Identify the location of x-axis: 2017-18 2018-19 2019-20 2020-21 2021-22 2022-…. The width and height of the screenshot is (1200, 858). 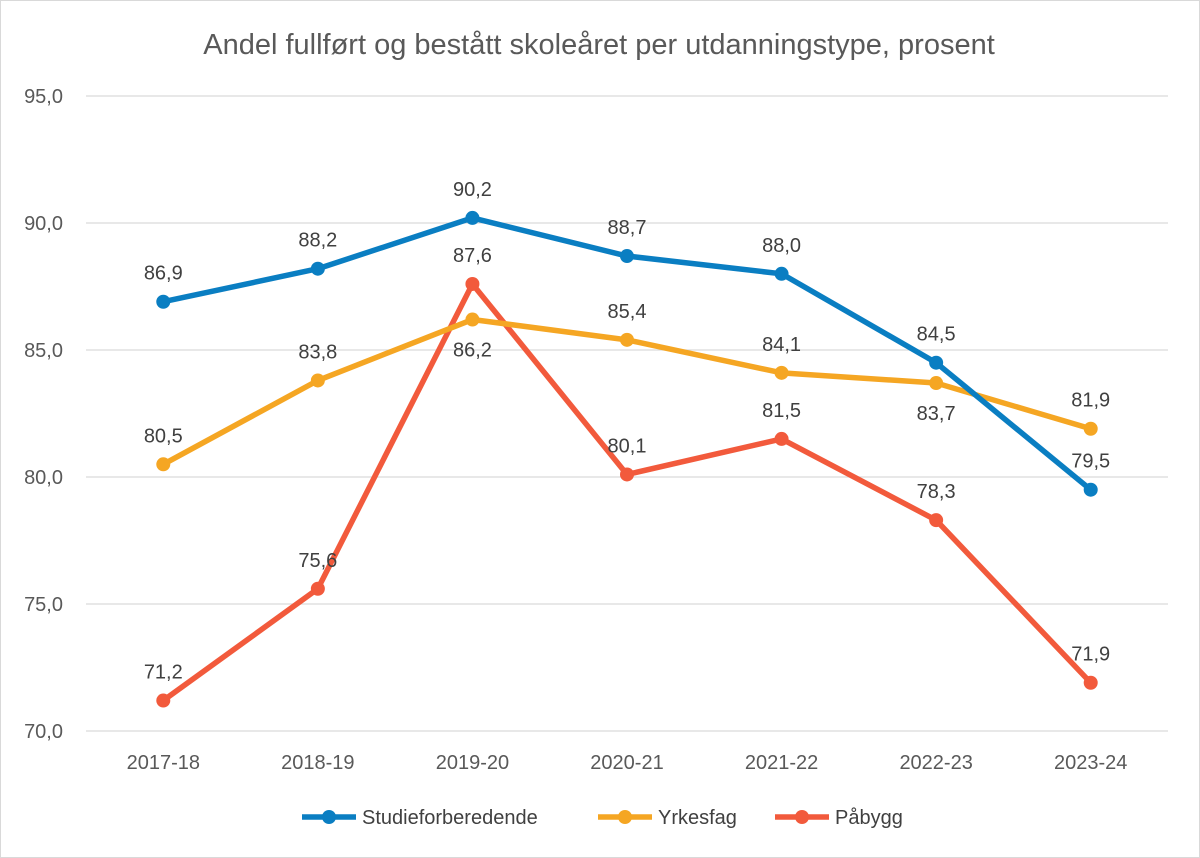
(627, 763).